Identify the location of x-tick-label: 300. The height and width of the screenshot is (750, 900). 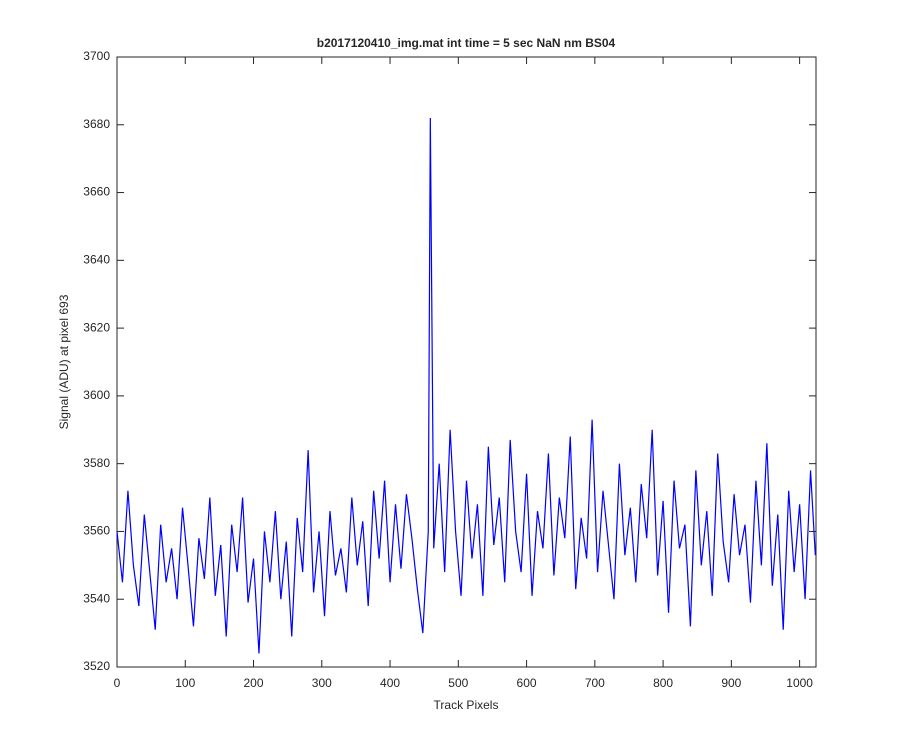
(322, 683).